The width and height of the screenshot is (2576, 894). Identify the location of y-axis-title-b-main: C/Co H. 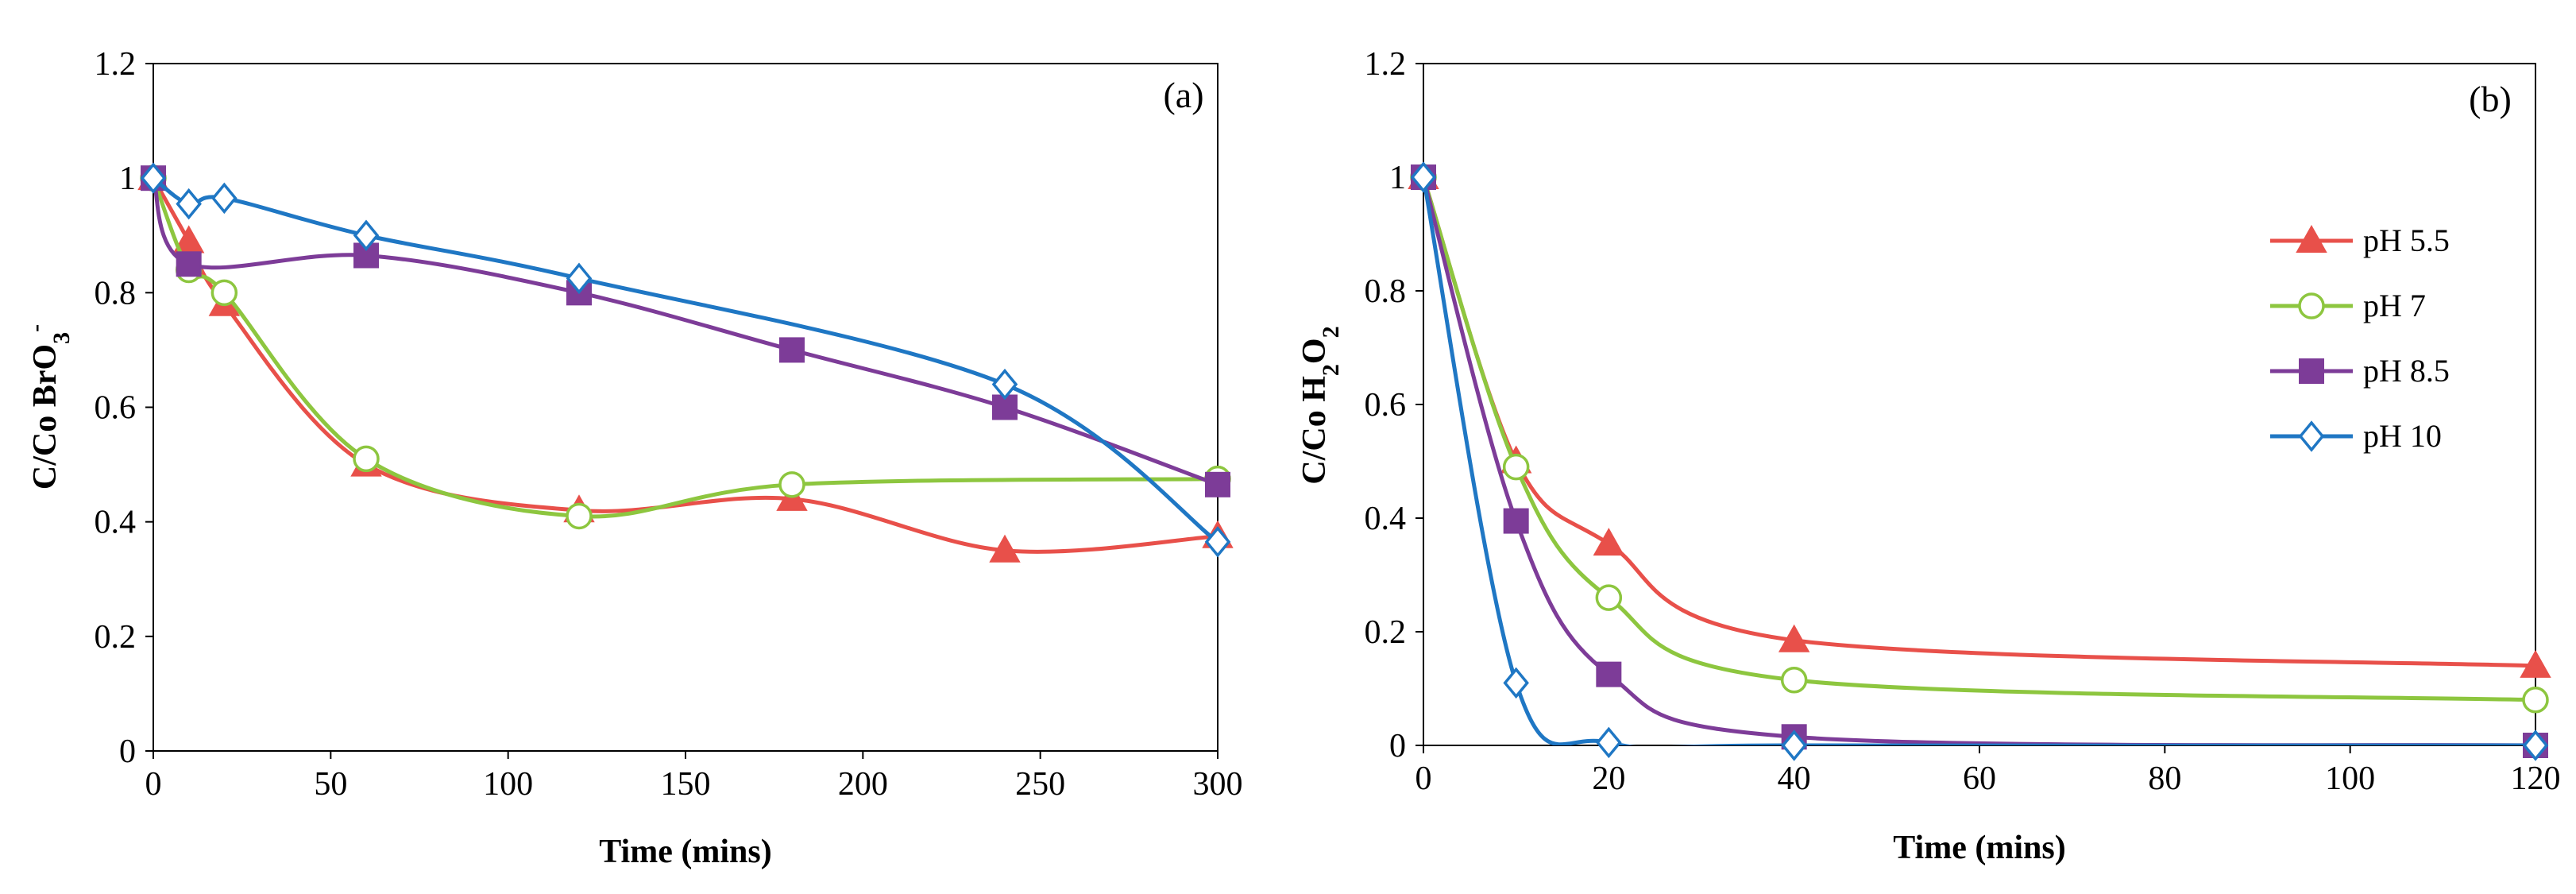
(1314, 430).